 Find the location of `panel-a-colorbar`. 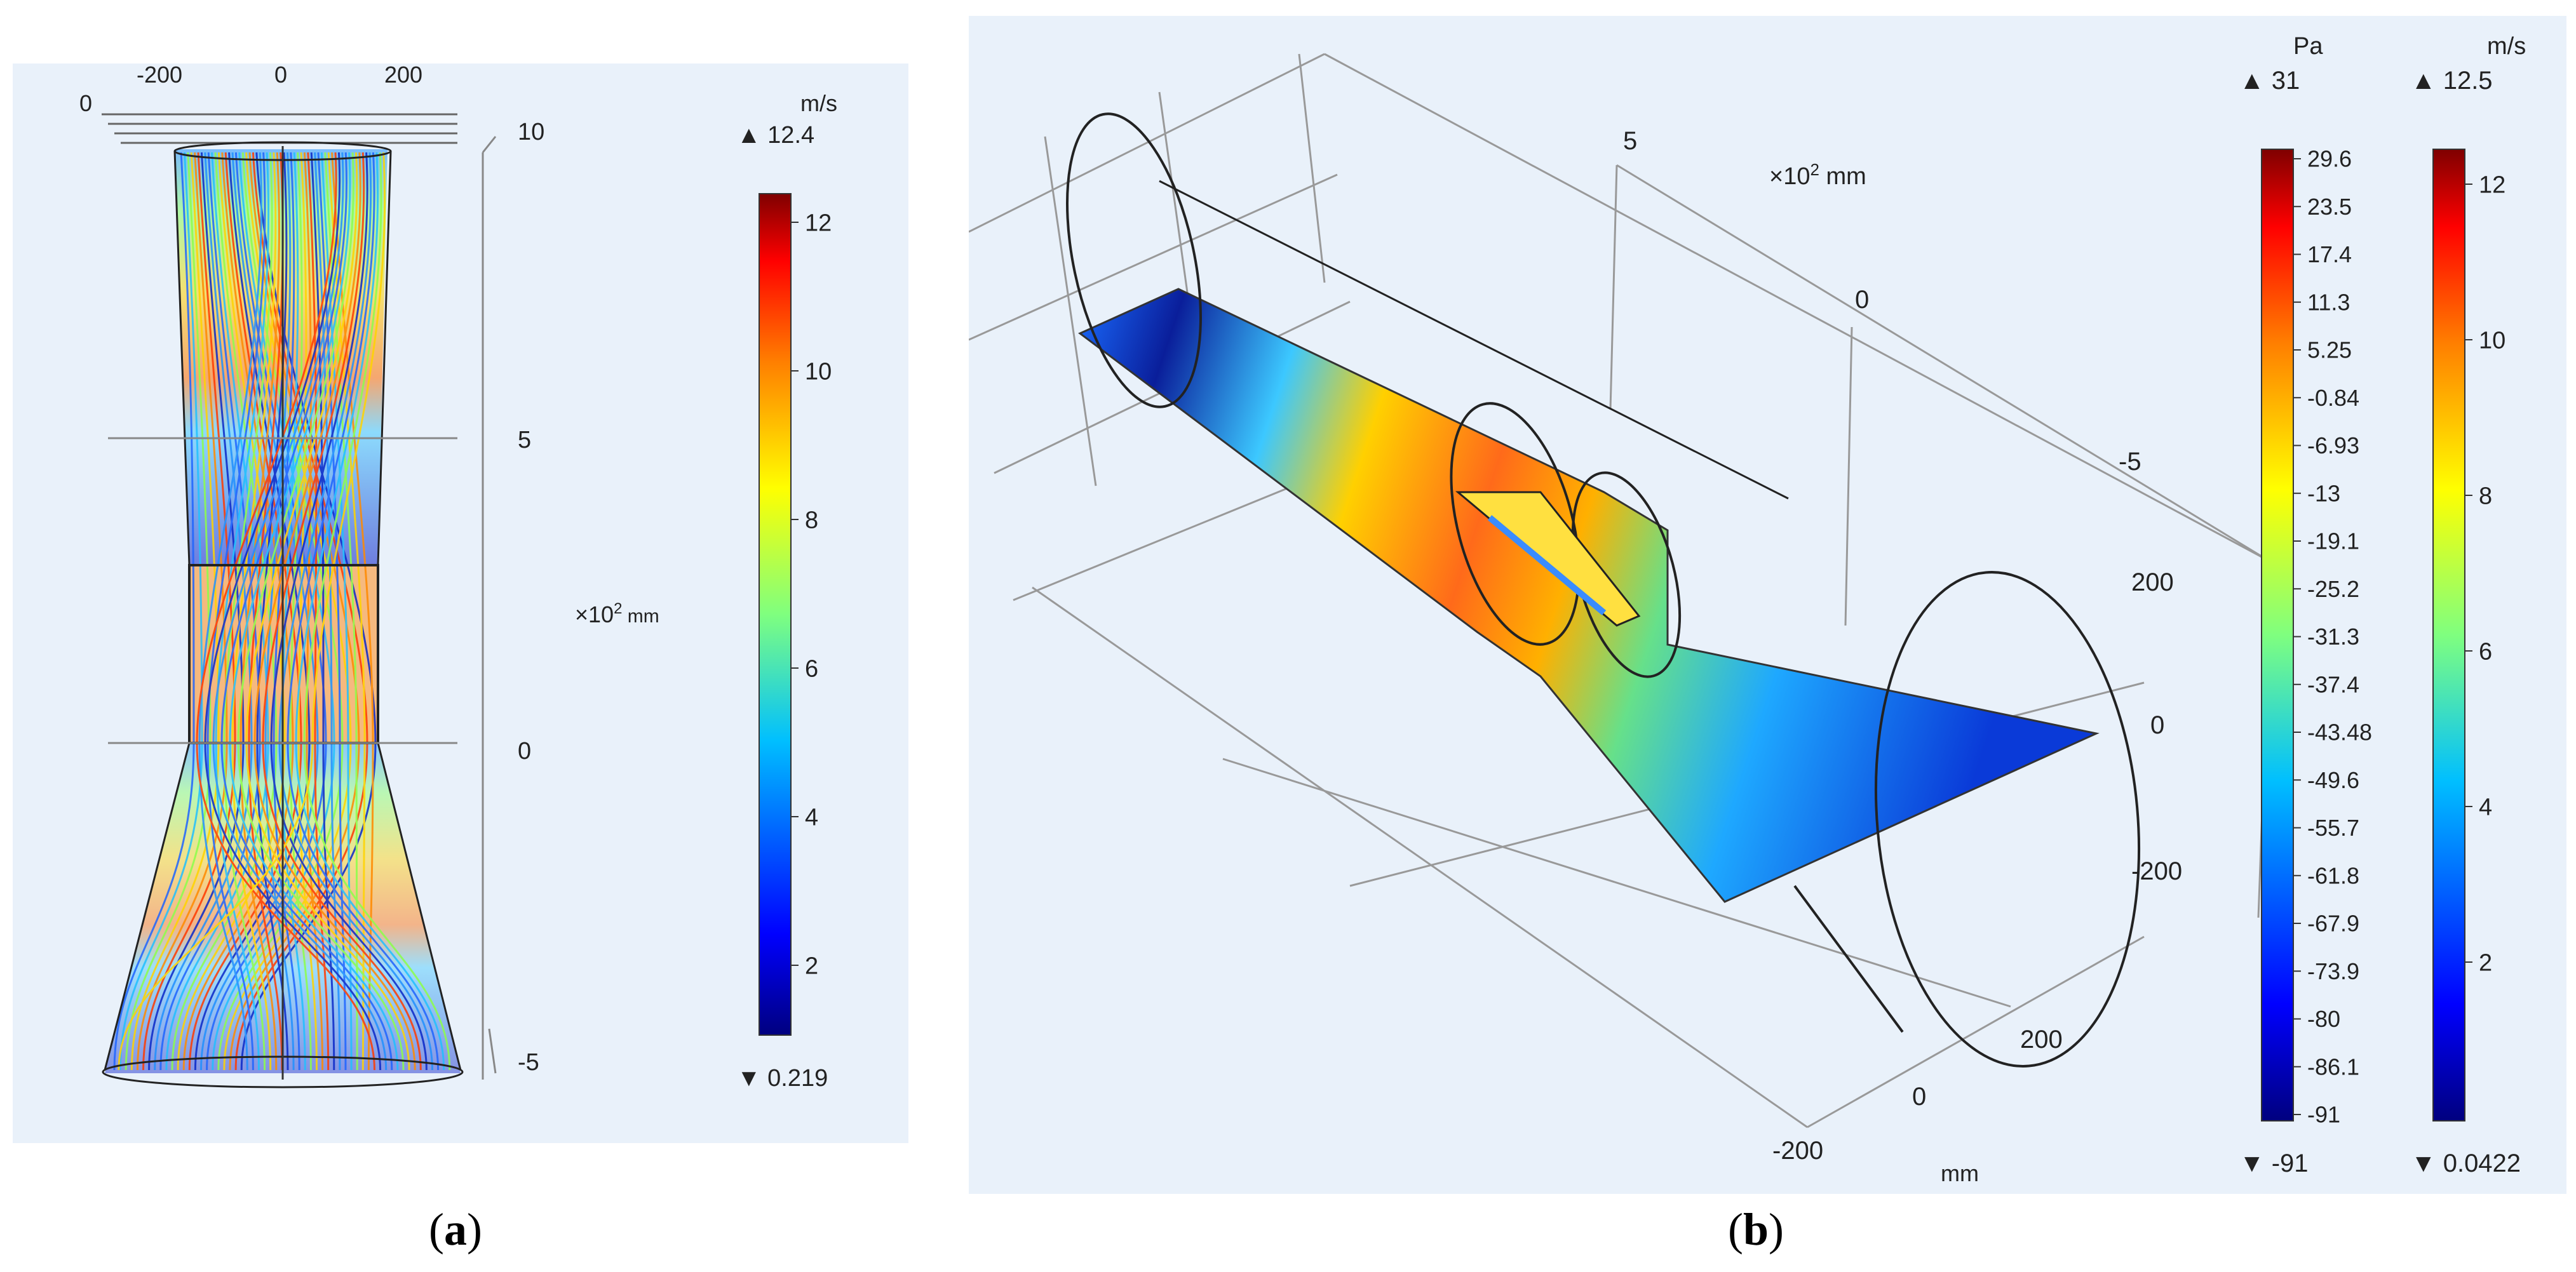

panel-a-colorbar is located at coordinates (775, 614).